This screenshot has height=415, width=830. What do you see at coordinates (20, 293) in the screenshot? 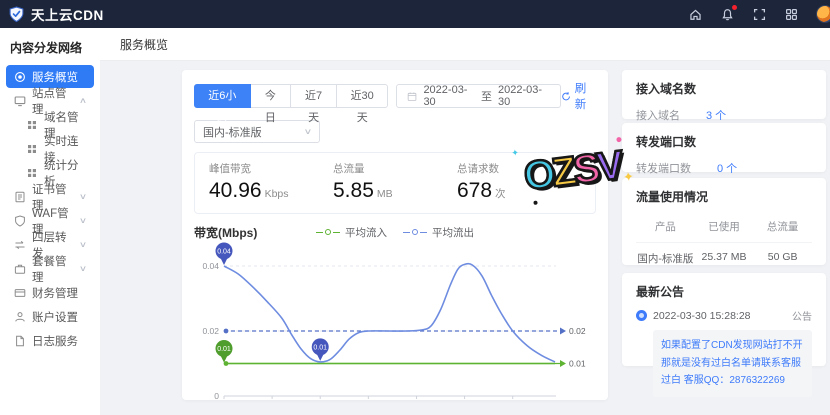
I see `bank-card-icon` at bounding box center [20, 293].